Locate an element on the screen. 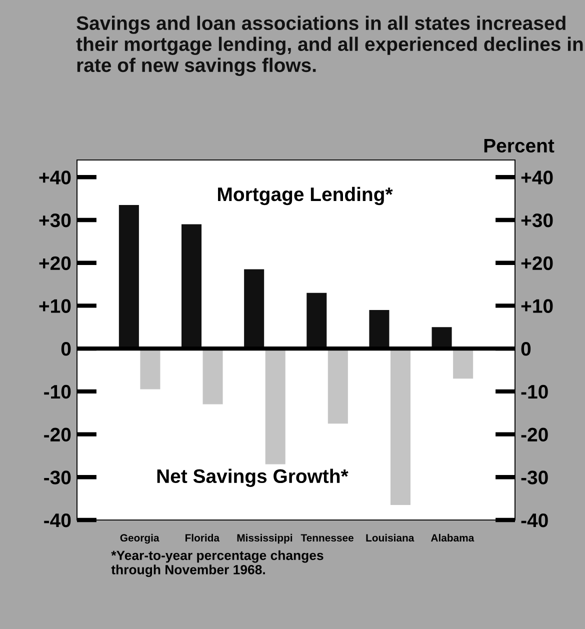  y-tick-label: -40 is located at coordinates (57, 520).